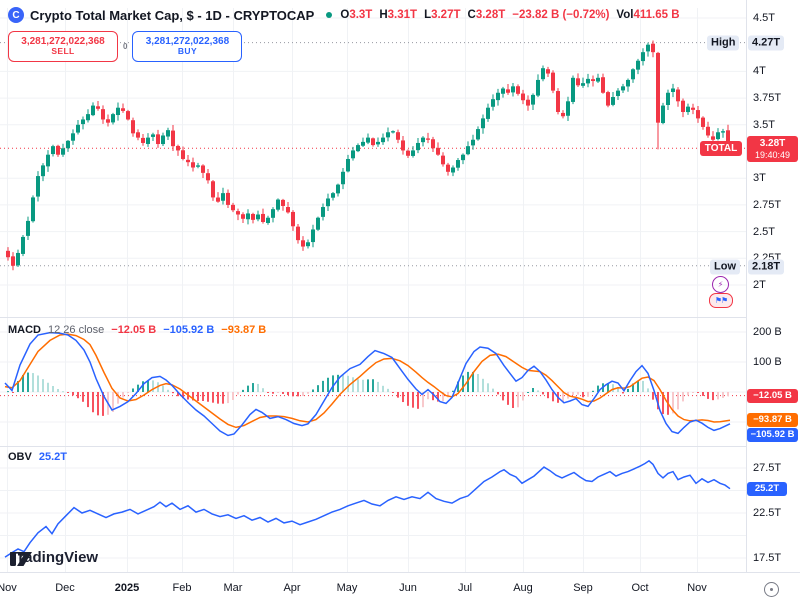 The height and width of the screenshot is (600, 800). Describe the element at coordinates (490, 15) in the screenshot. I see `close-value: 3.28T` at that location.